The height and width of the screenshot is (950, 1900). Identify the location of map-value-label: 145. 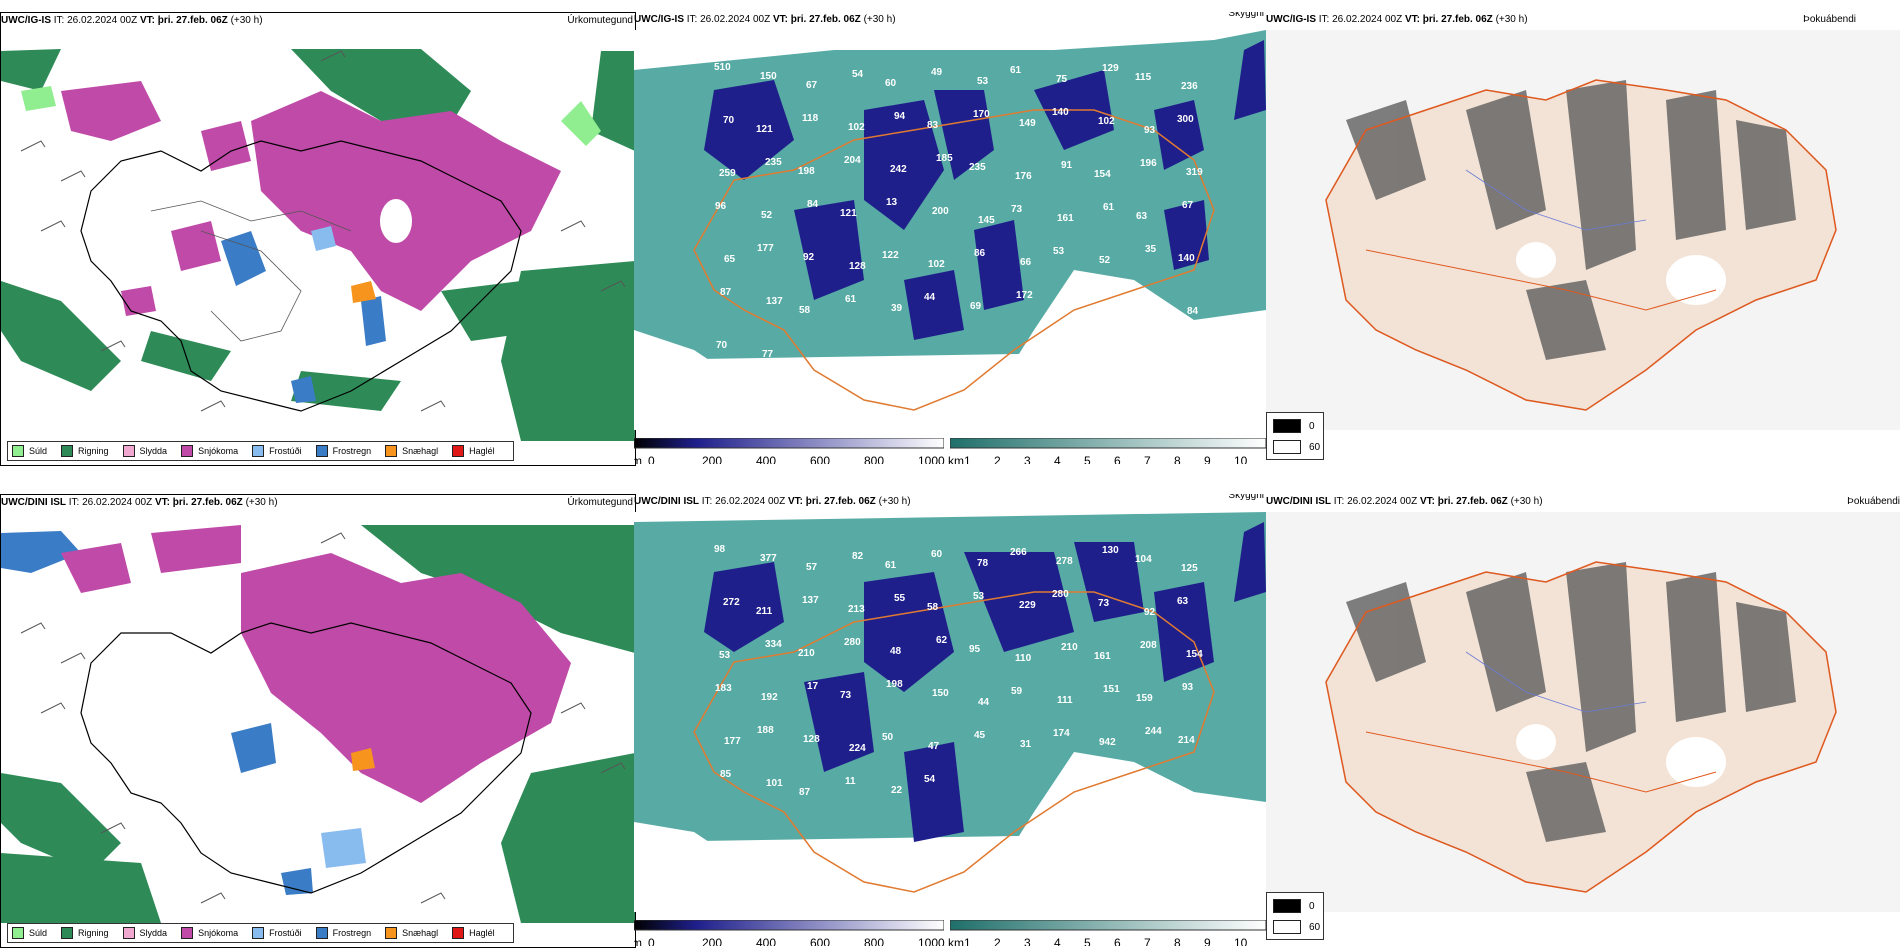
(986, 220).